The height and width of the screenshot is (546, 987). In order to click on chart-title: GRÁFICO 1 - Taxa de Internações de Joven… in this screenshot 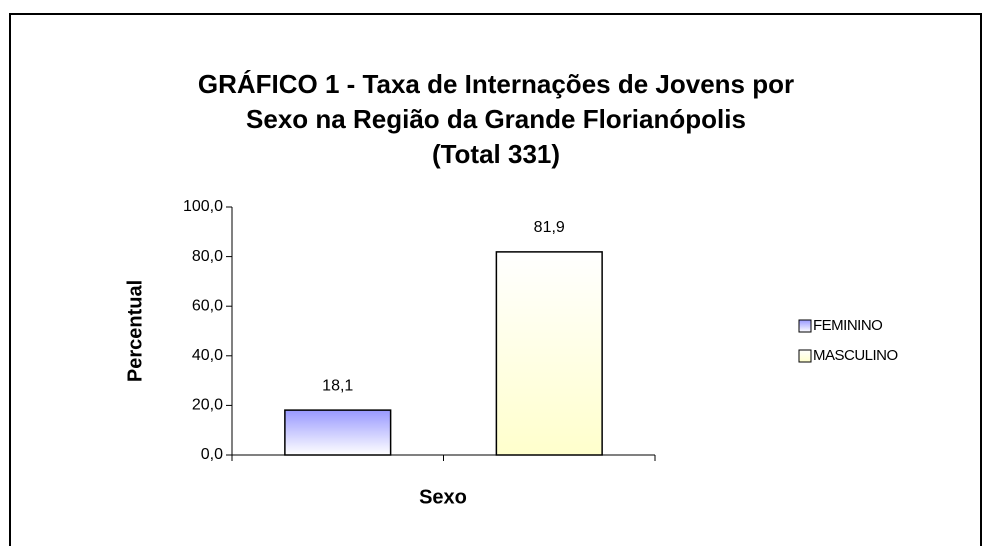, I will do `click(496, 84)`.